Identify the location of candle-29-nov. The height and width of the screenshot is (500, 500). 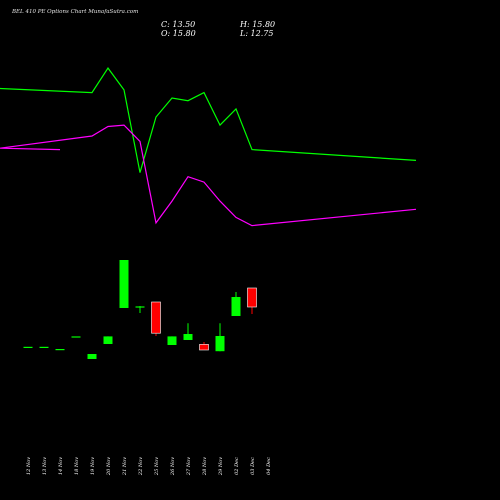
(220, 337).